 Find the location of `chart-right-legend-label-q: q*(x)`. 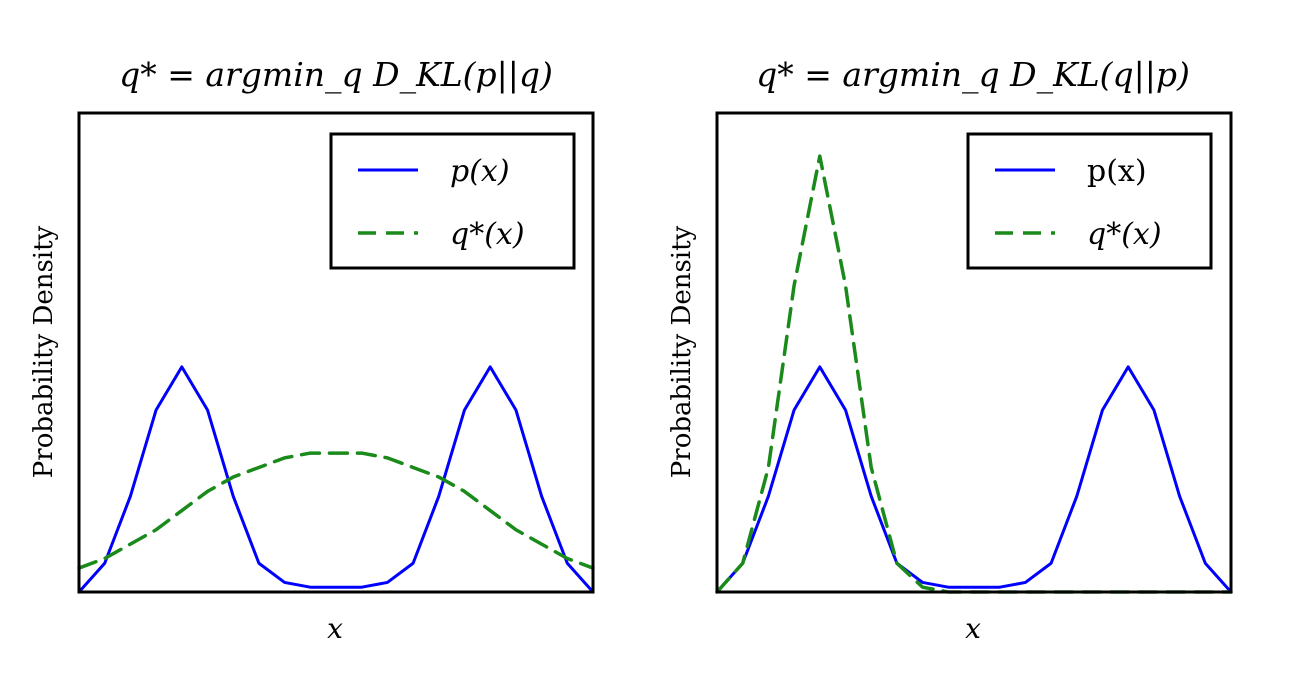

chart-right-legend-label-q: q*(x) is located at coordinates (1124, 234).